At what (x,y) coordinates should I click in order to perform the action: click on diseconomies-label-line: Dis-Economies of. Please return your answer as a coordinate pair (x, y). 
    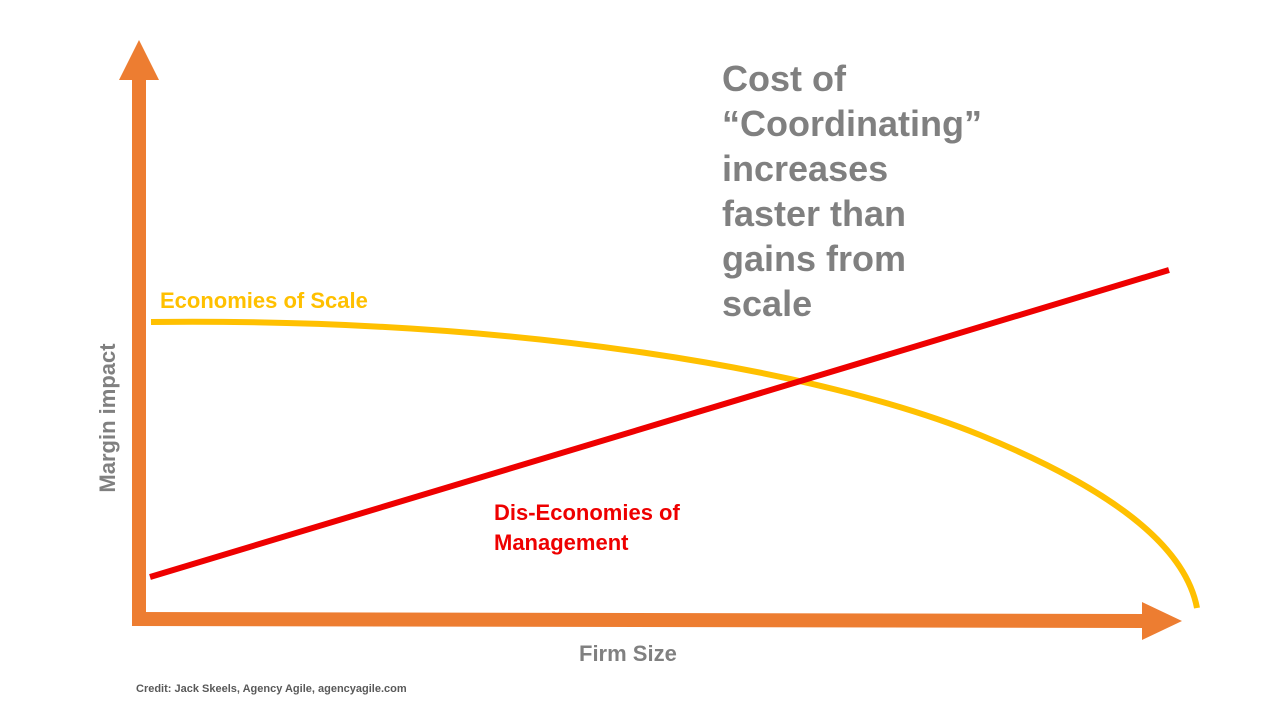
    Looking at the image, I should click on (587, 512).